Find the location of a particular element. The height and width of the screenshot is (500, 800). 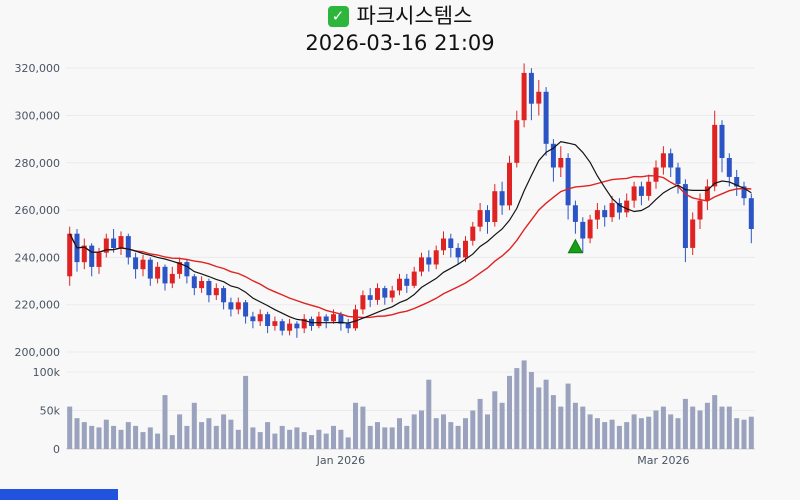

checkbox-icon: ✓ is located at coordinates (338, 16).